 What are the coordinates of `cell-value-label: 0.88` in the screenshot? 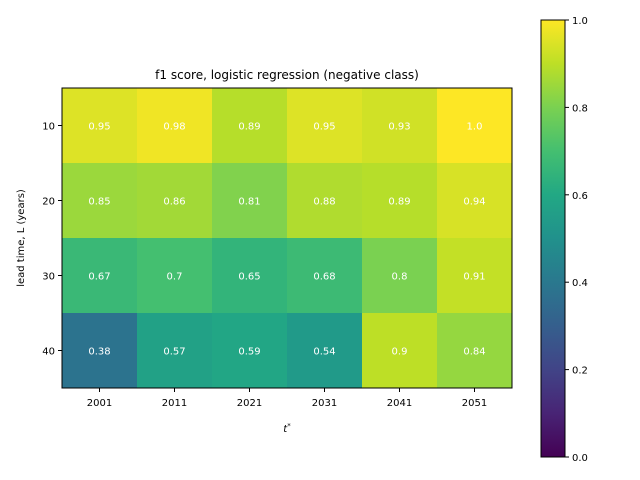 It's located at (324, 202).